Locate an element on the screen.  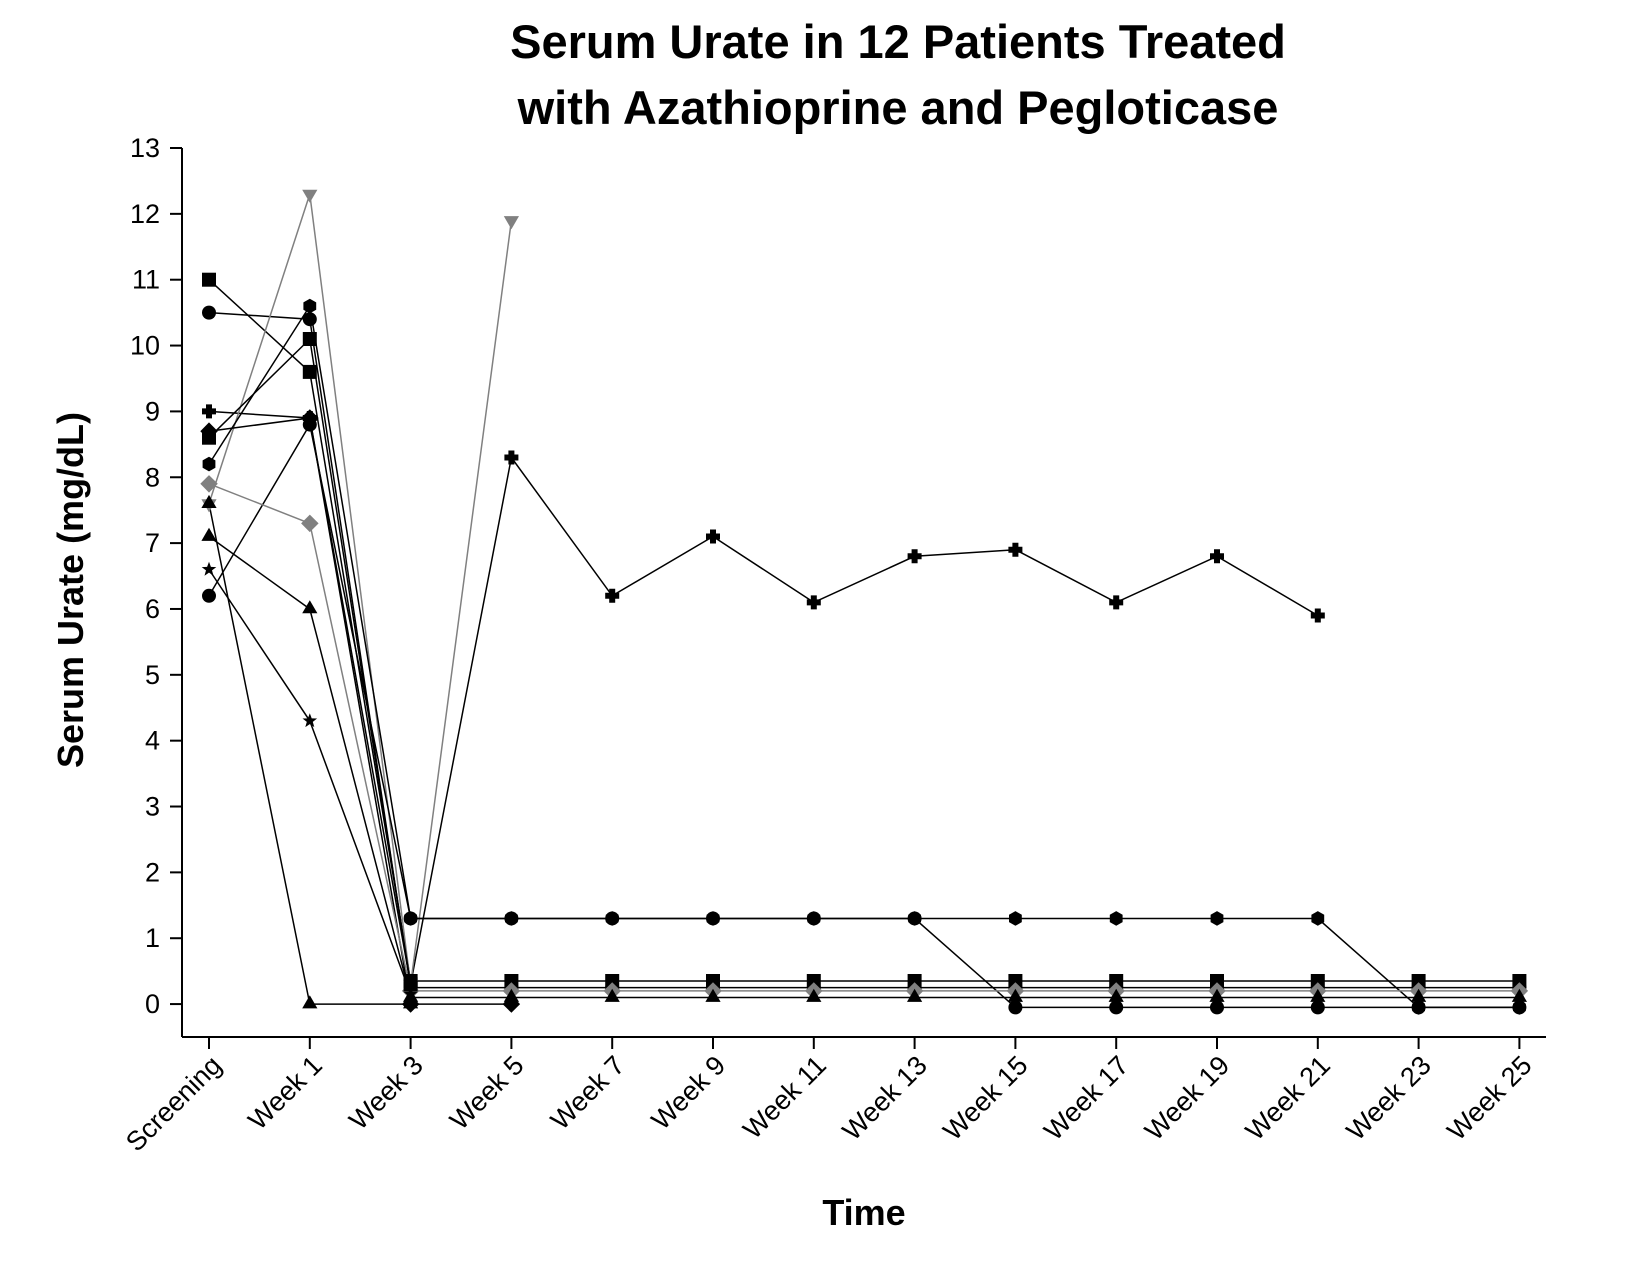
x-tick-label: Week 23 is located at coordinates (1389, 1098).